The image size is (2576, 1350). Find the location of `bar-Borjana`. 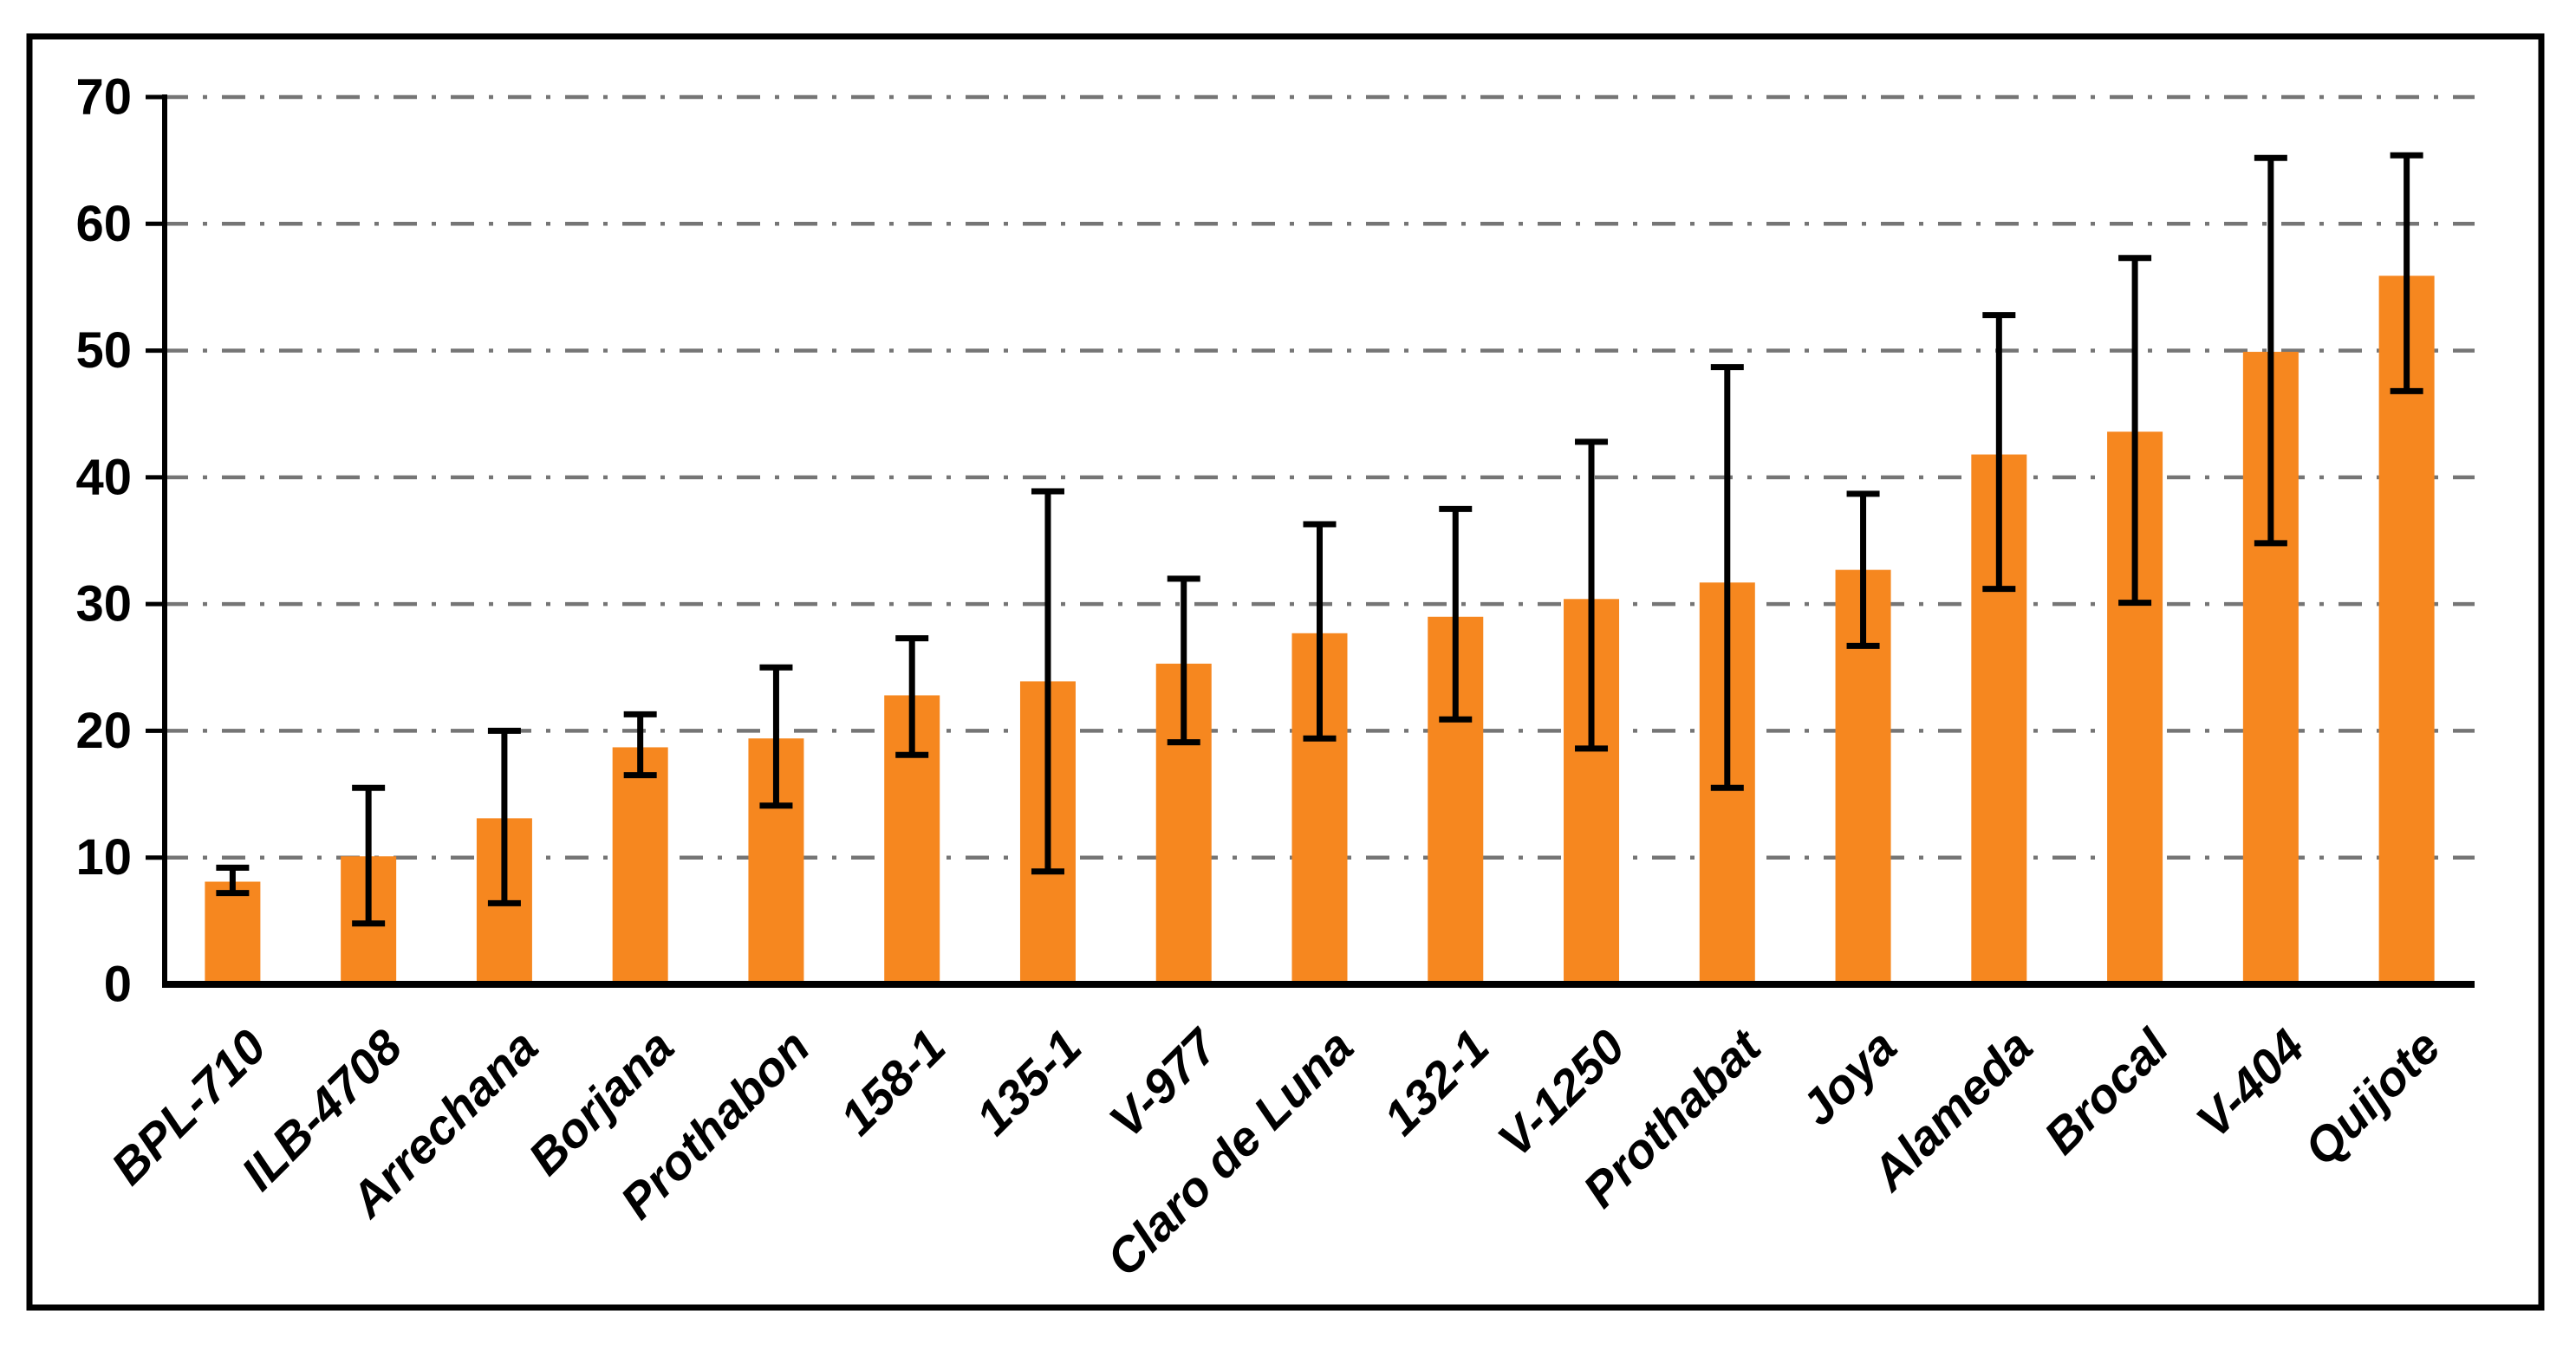

bar-Borjana is located at coordinates (640, 865).